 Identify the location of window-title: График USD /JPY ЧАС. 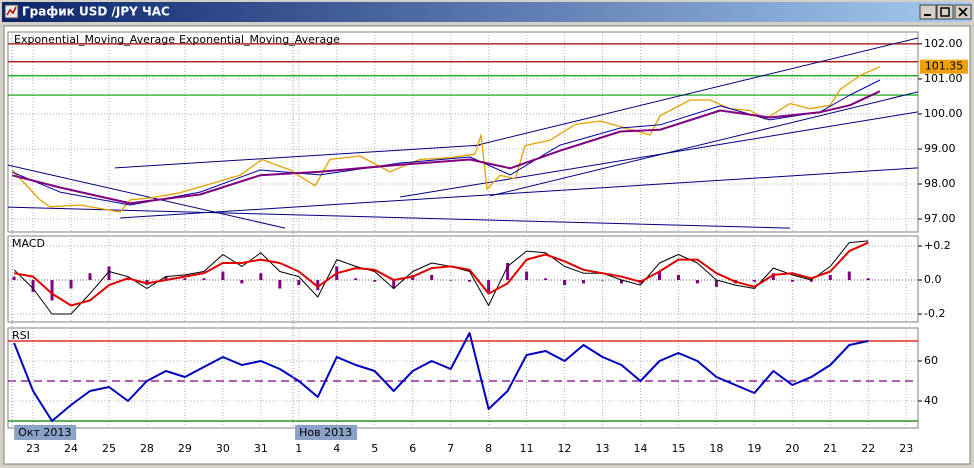
(96, 12).